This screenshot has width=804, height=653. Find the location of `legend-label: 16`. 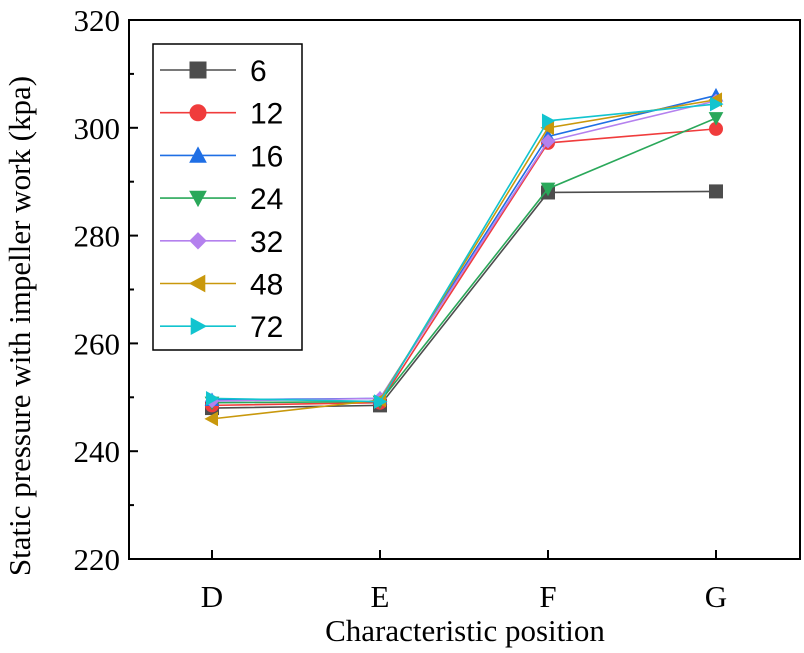

legend-label: 16 is located at coordinates (266, 156).